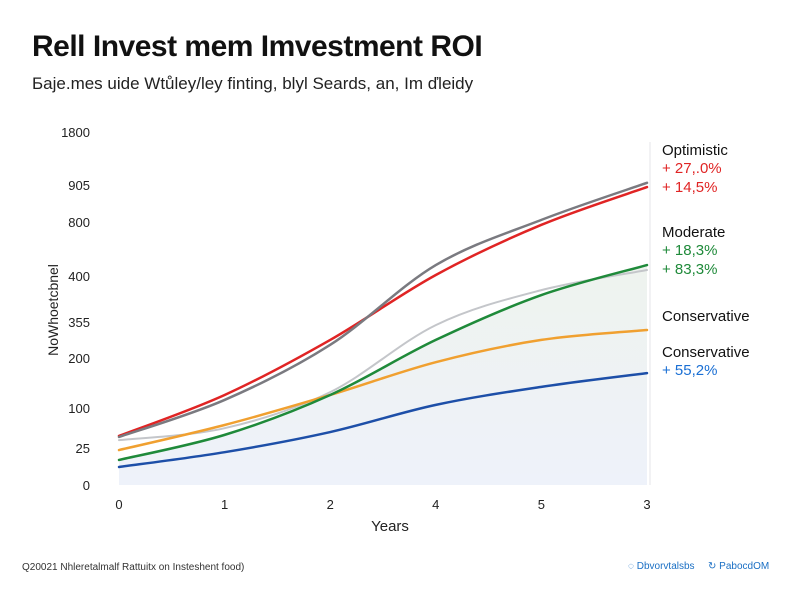 The height and width of the screenshot is (600, 800). Describe the element at coordinates (79, 358) in the screenshot. I see `y-tick-label: 200` at that location.